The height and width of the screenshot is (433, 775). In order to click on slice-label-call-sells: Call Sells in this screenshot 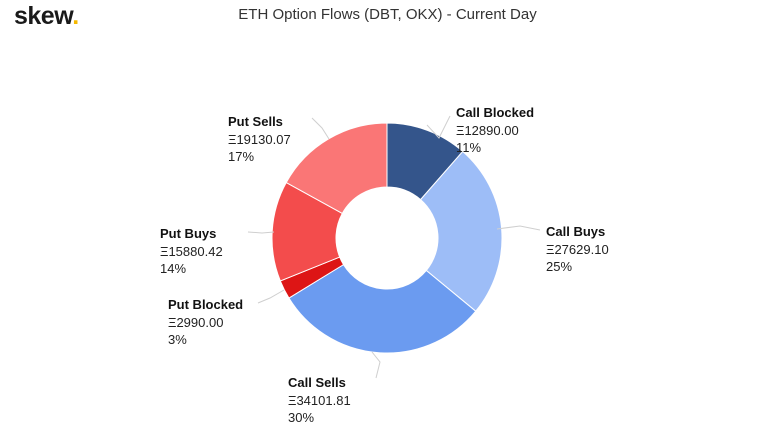, I will do `click(317, 382)`.